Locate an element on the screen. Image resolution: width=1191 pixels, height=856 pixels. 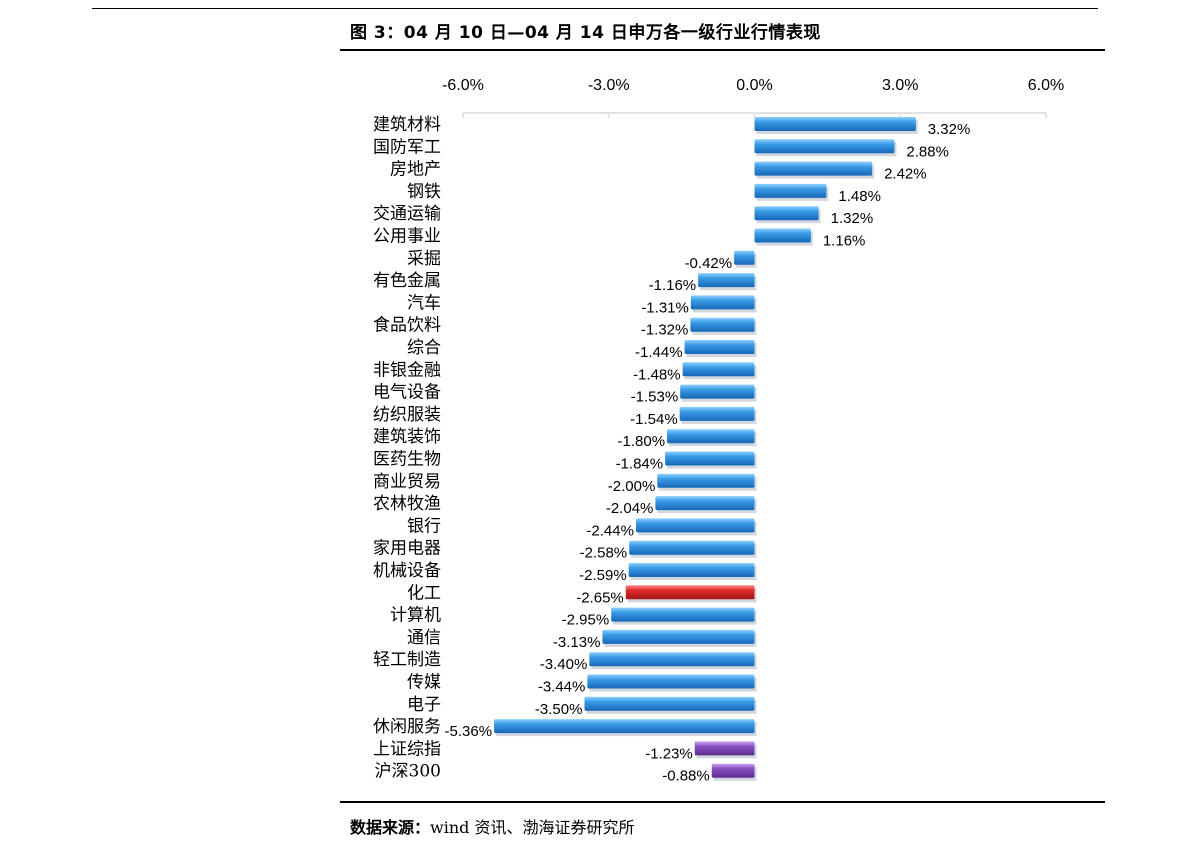
category-label: 建筑装饰 is located at coordinates (407, 437).